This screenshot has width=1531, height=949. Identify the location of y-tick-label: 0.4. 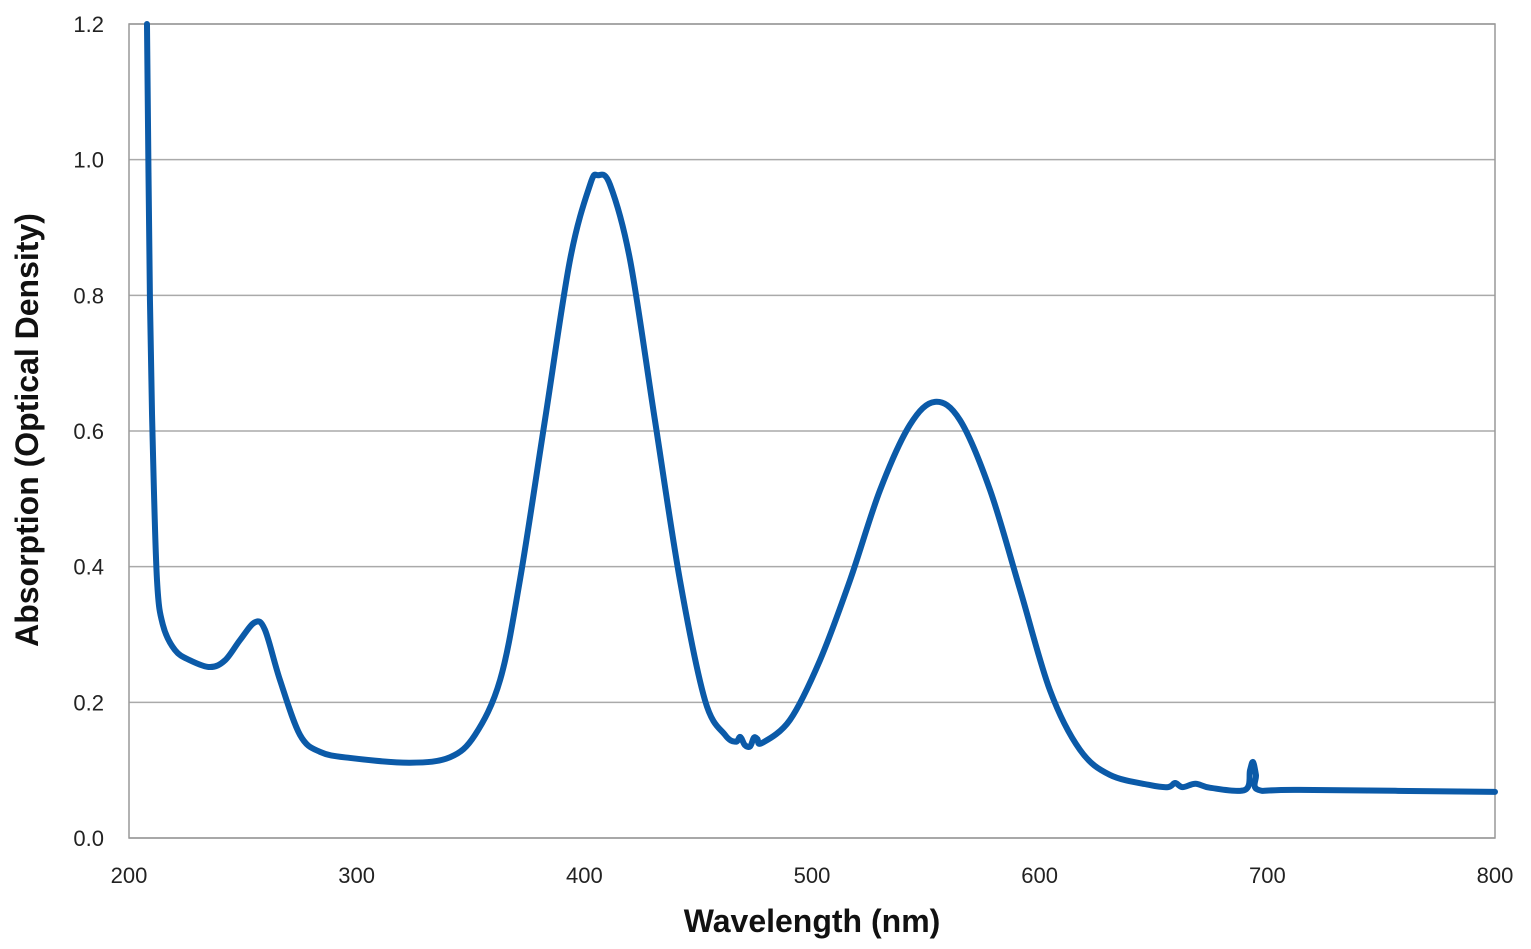
(88, 567).